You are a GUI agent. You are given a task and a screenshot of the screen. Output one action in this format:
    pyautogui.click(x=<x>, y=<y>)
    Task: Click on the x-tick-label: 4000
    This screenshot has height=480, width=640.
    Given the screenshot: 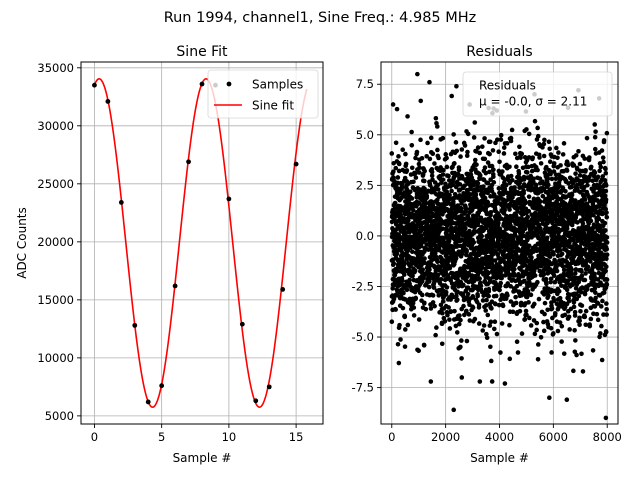 What is the action you would take?
    pyautogui.click(x=499, y=437)
    